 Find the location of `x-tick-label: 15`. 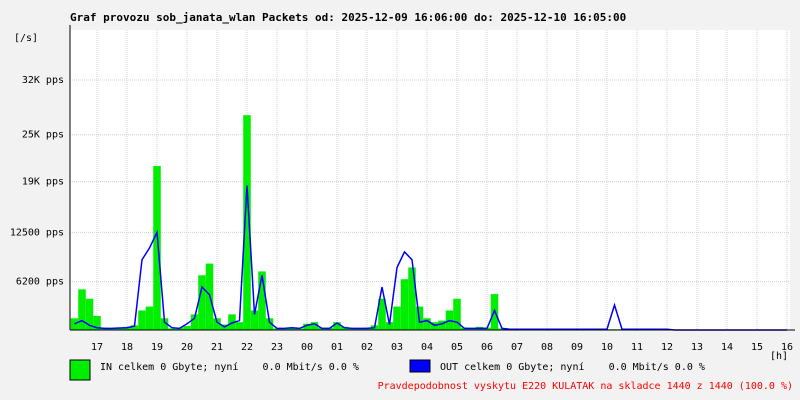

x-tick-label: 15 is located at coordinates (757, 347).